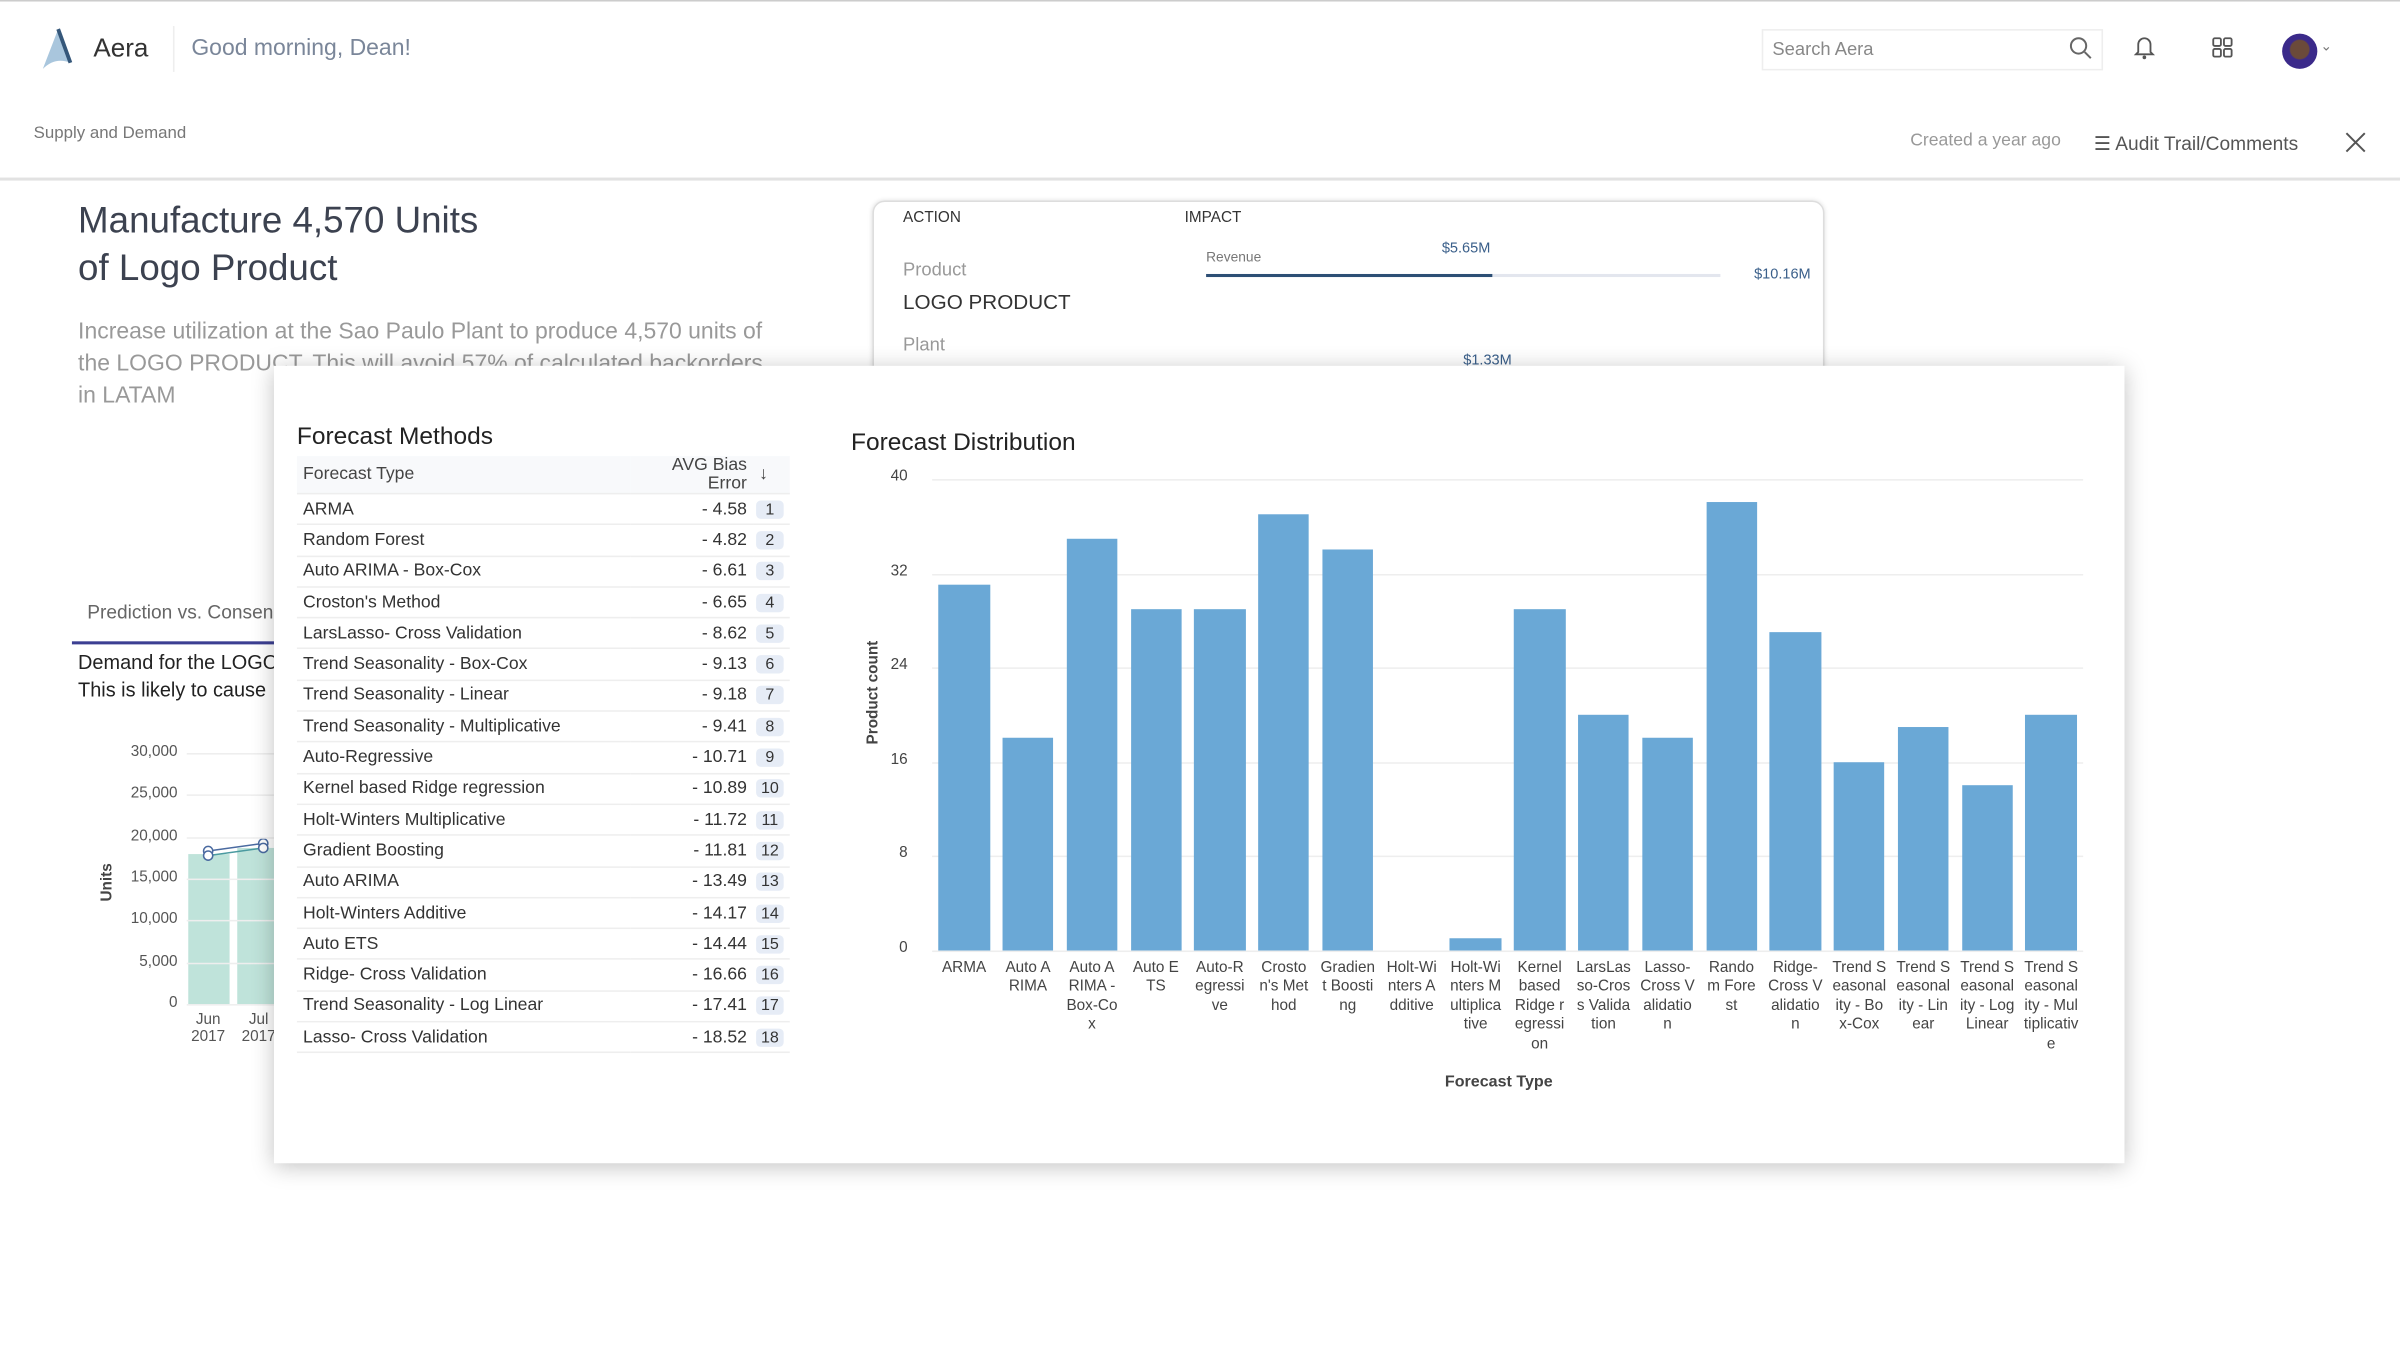 This screenshot has width=2400, height=1350. Describe the element at coordinates (770, 726) in the screenshot. I see `rank-badge: 8` at that location.